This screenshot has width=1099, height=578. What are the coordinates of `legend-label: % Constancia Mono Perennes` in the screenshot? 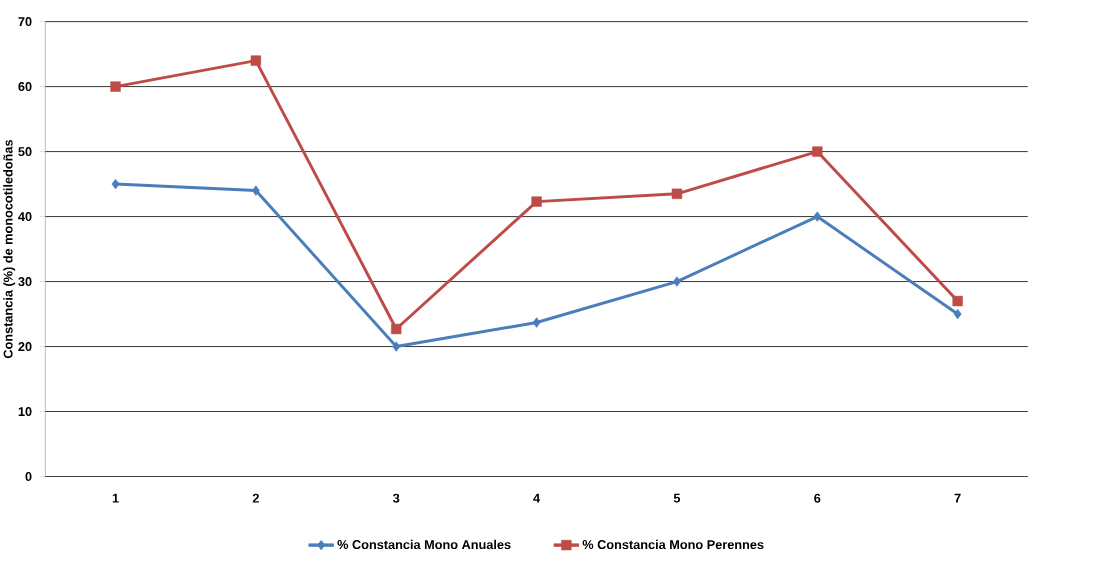 It's located at (673, 544).